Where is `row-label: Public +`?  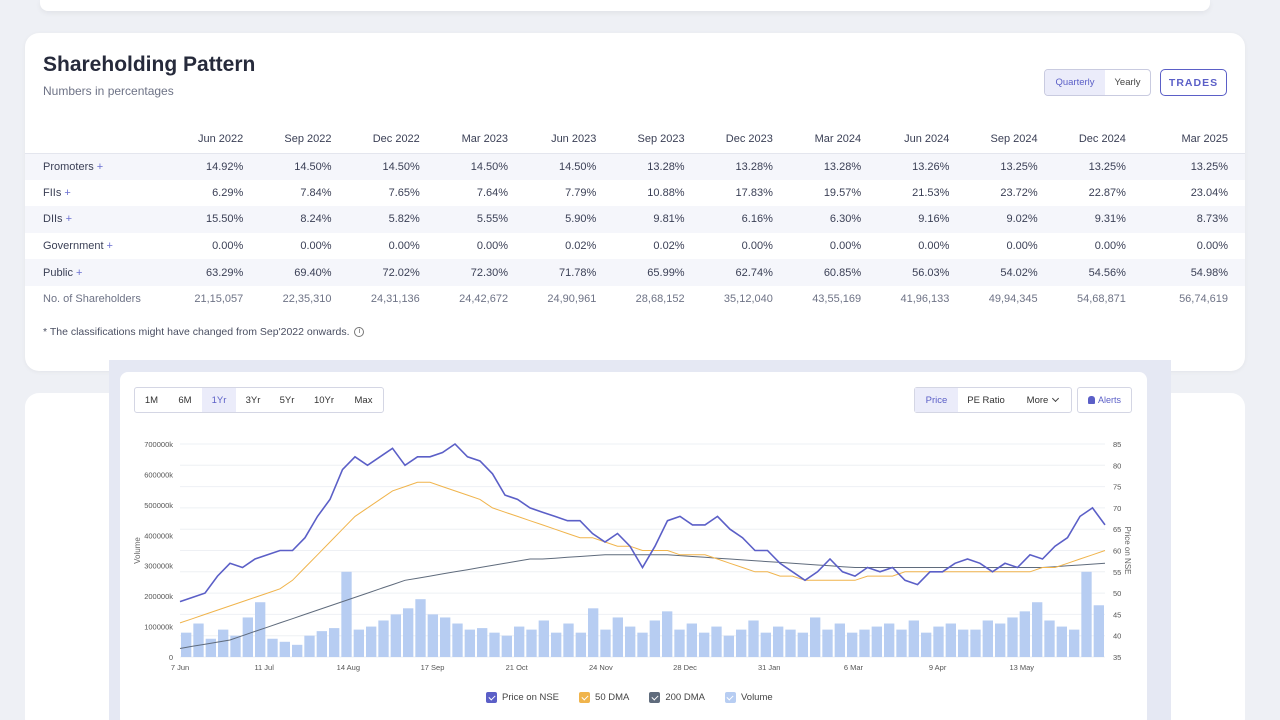 row-label: Public + is located at coordinates (90, 272).